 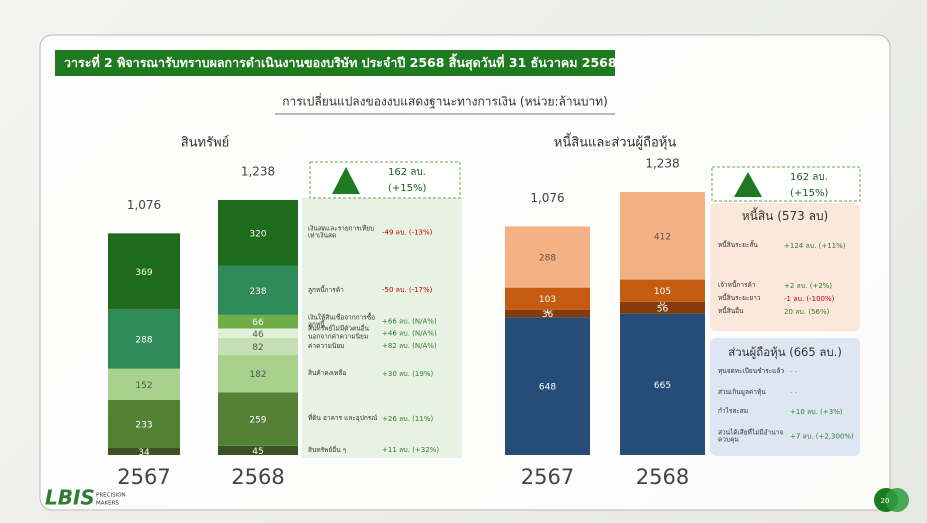 I want to click on note-row: หนี้สินระยะยาว -1 ลบ. (-100%), so click(x=788, y=298).